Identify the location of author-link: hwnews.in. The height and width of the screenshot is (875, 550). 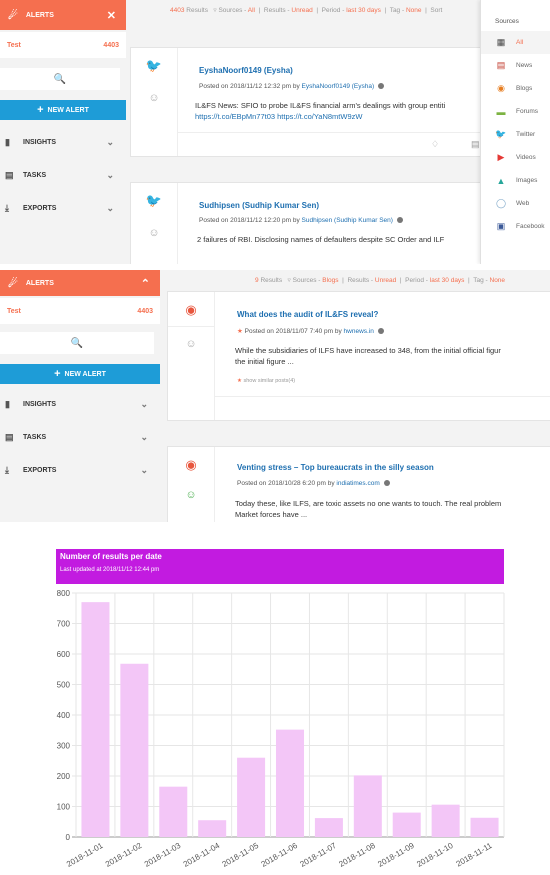
(358, 331).